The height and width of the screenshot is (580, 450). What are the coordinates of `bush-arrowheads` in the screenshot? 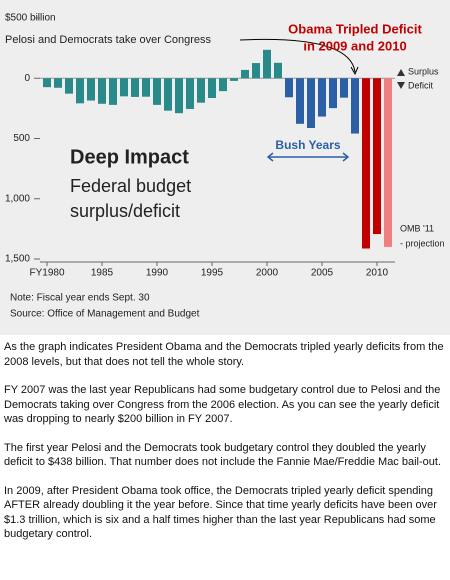 It's located at (308, 157).